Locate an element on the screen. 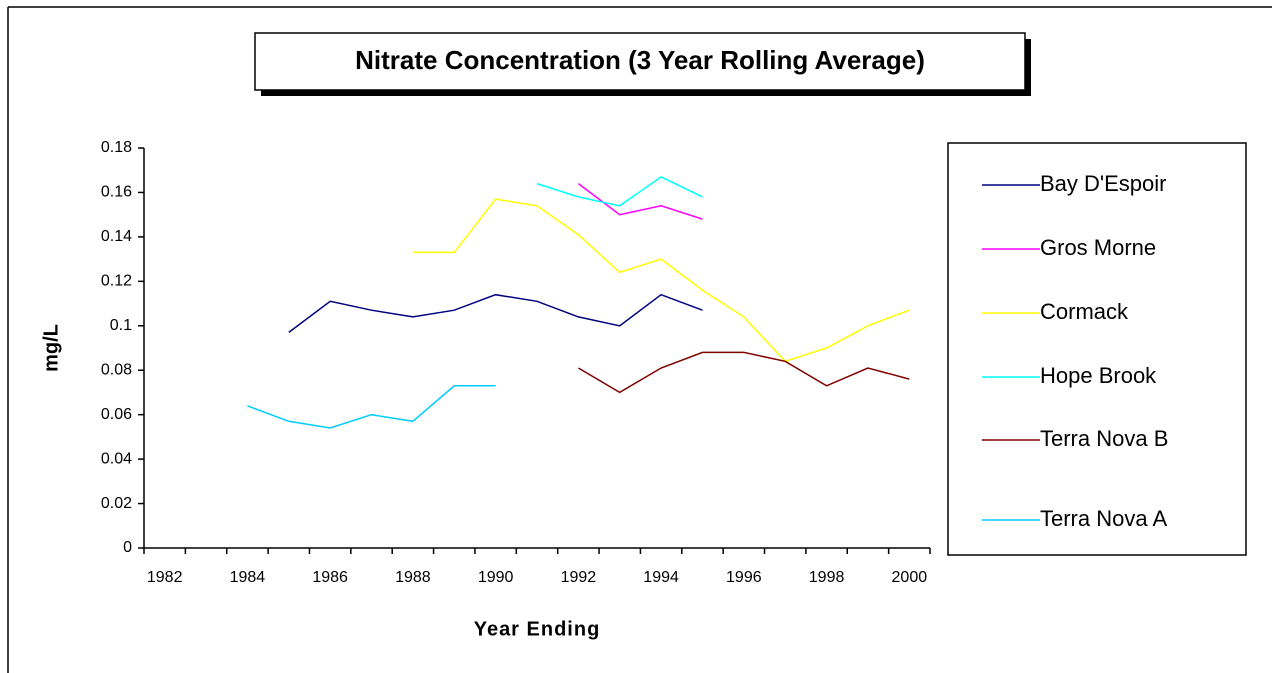 The image size is (1272, 673). y-tick-label: 0.14 is located at coordinates (116, 236).